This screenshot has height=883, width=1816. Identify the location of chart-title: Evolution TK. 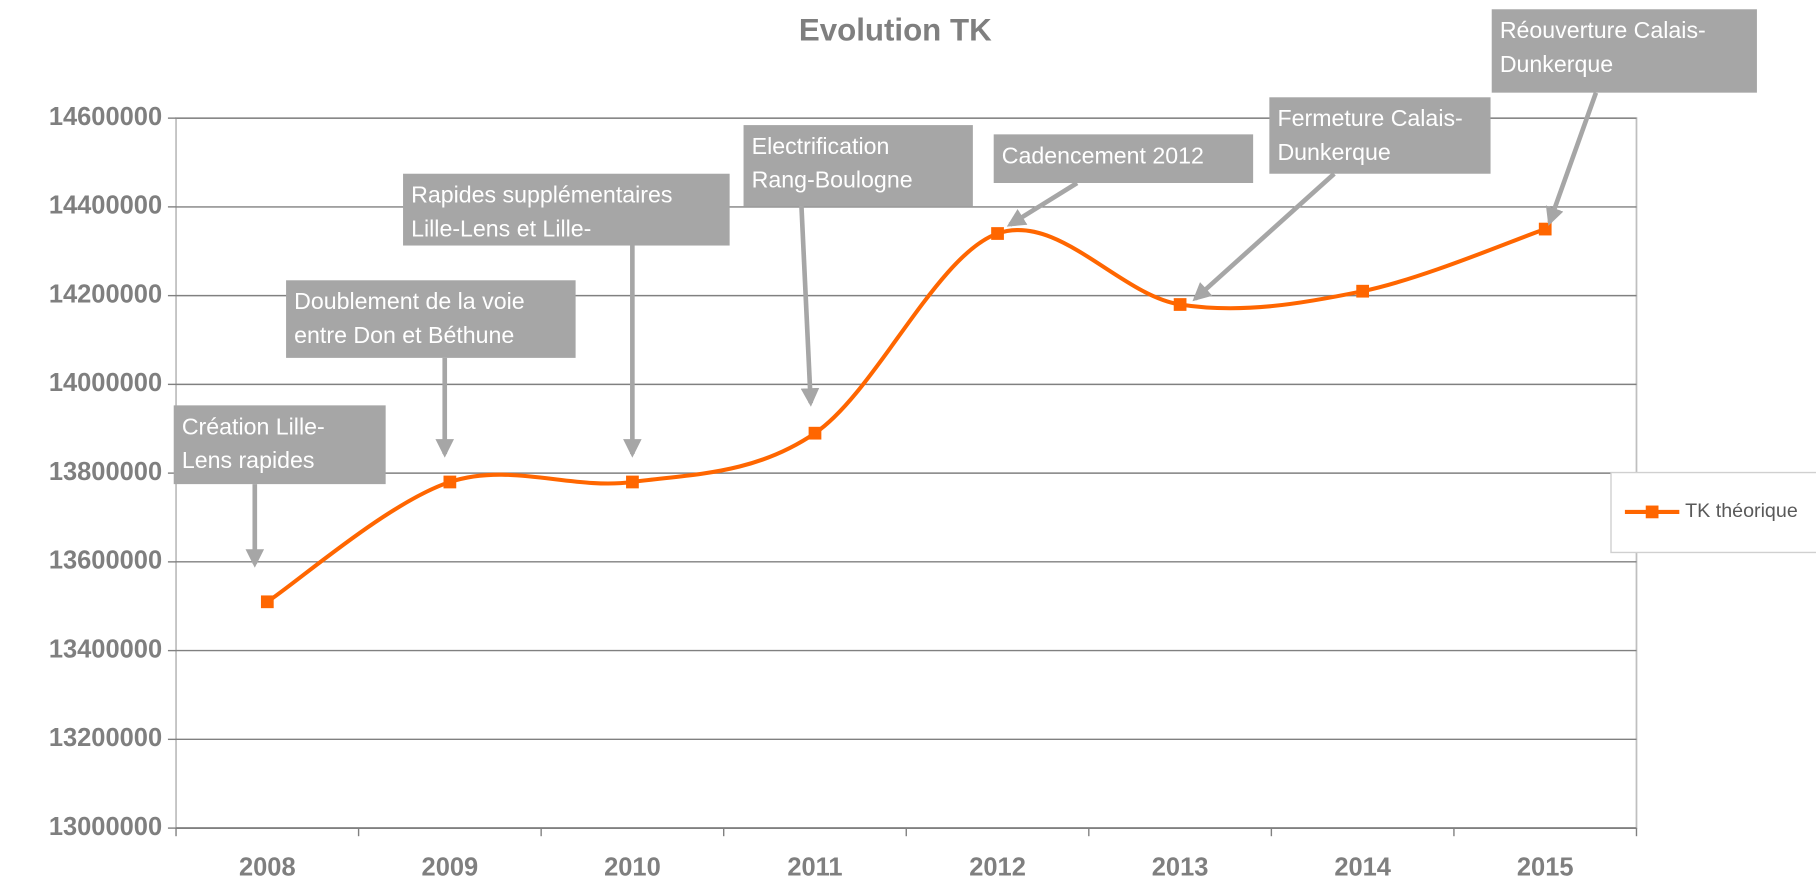
(895, 30).